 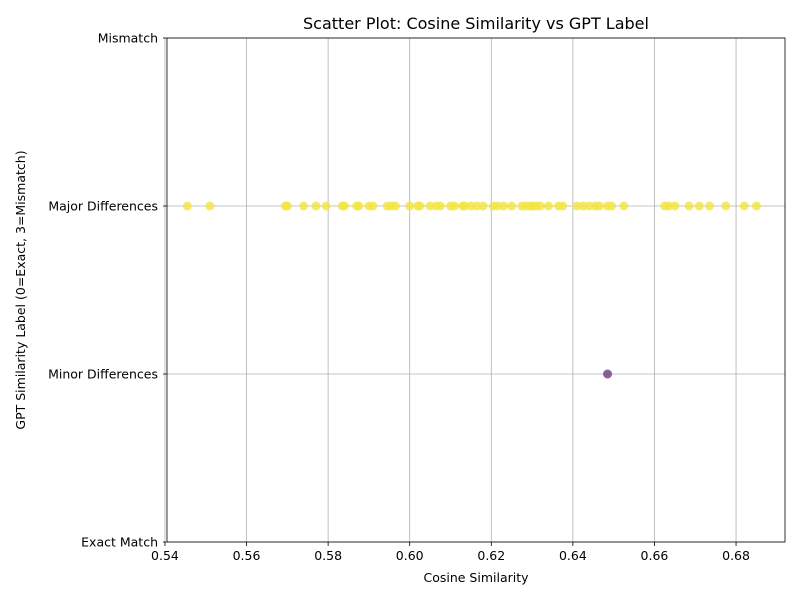 I want to click on x-tick-label: 0.68, so click(x=736, y=555).